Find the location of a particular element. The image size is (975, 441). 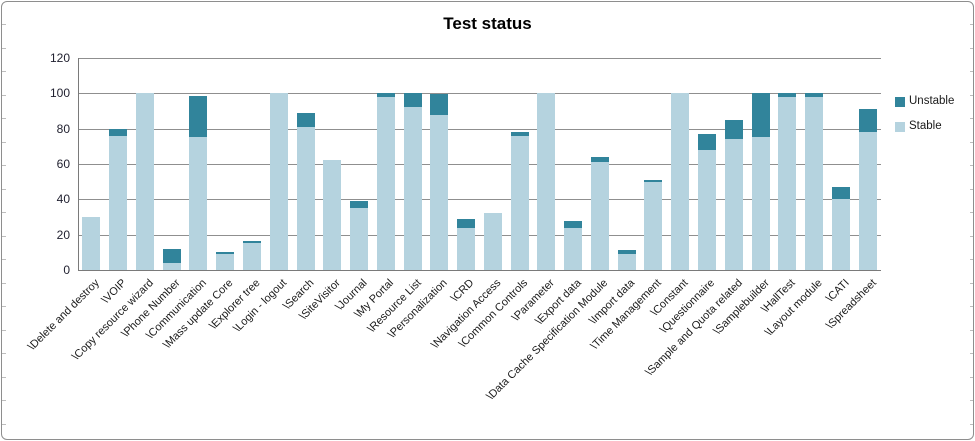

legend-item-unstable: Unstable is located at coordinates (925, 101).